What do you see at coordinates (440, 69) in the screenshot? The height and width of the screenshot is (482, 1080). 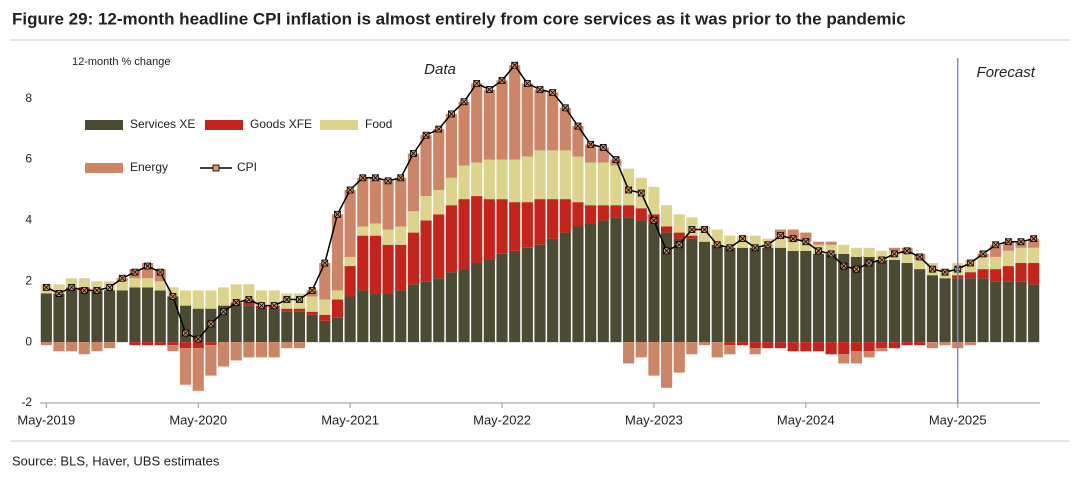 I see `annotation: Data` at bounding box center [440, 69].